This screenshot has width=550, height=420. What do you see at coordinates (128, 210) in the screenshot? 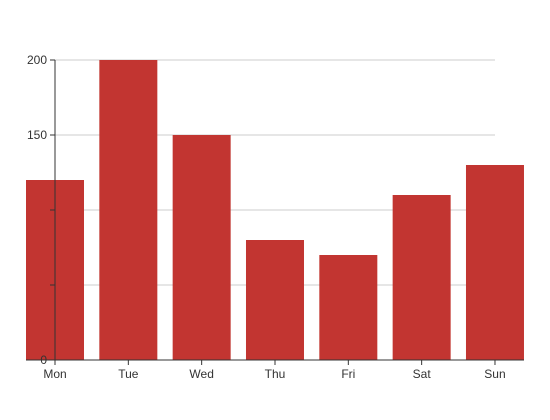
I see `bar-tue` at bounding box center [128, 210].